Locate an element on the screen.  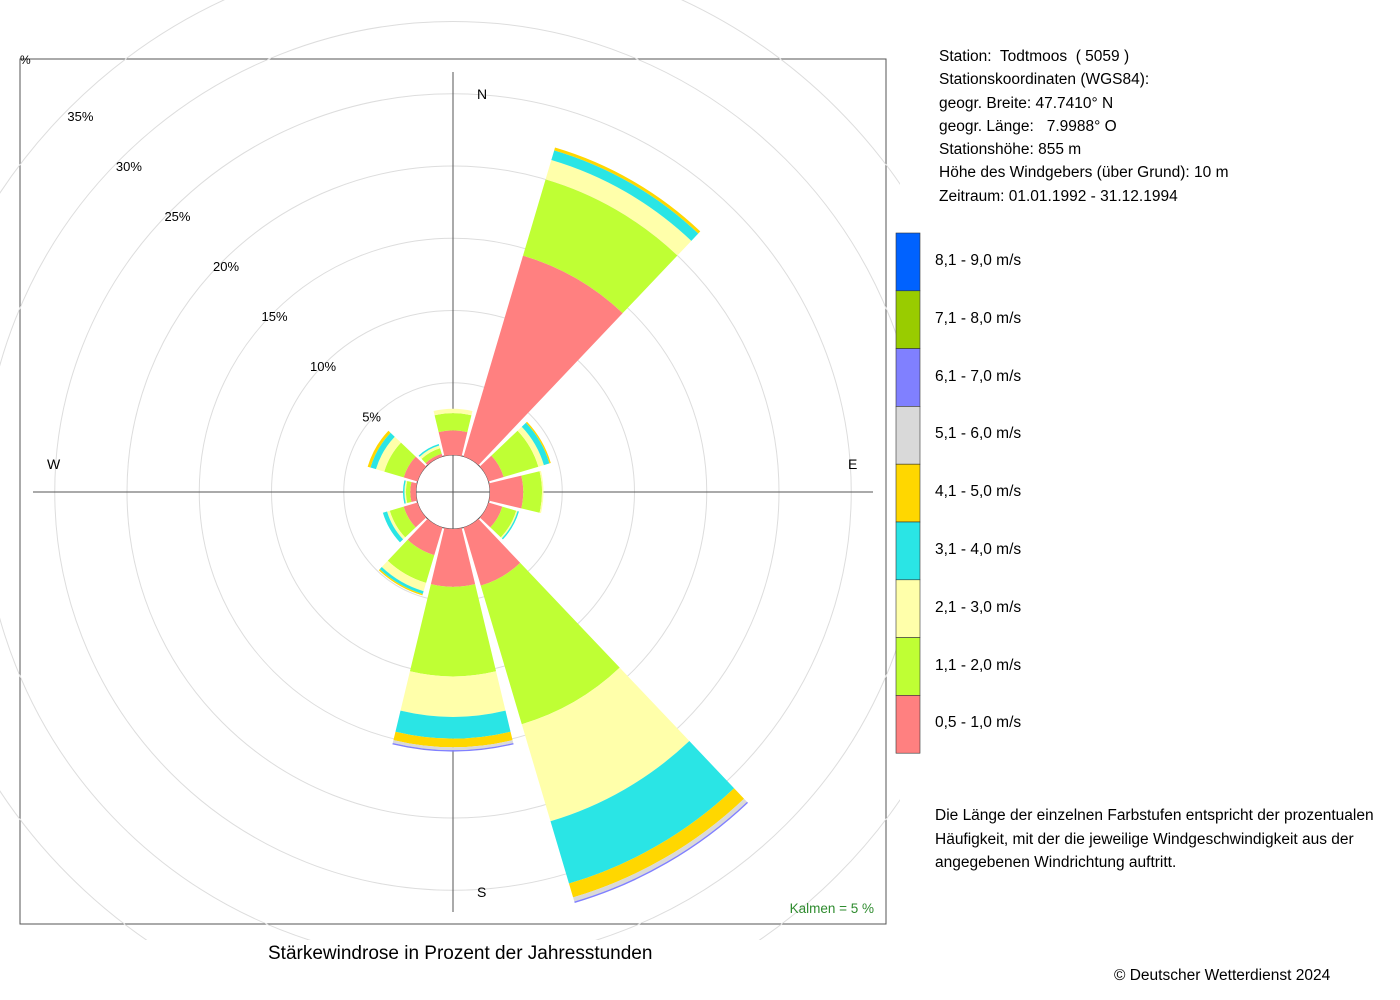
compass-west: W is located at coordinates (54, 464).